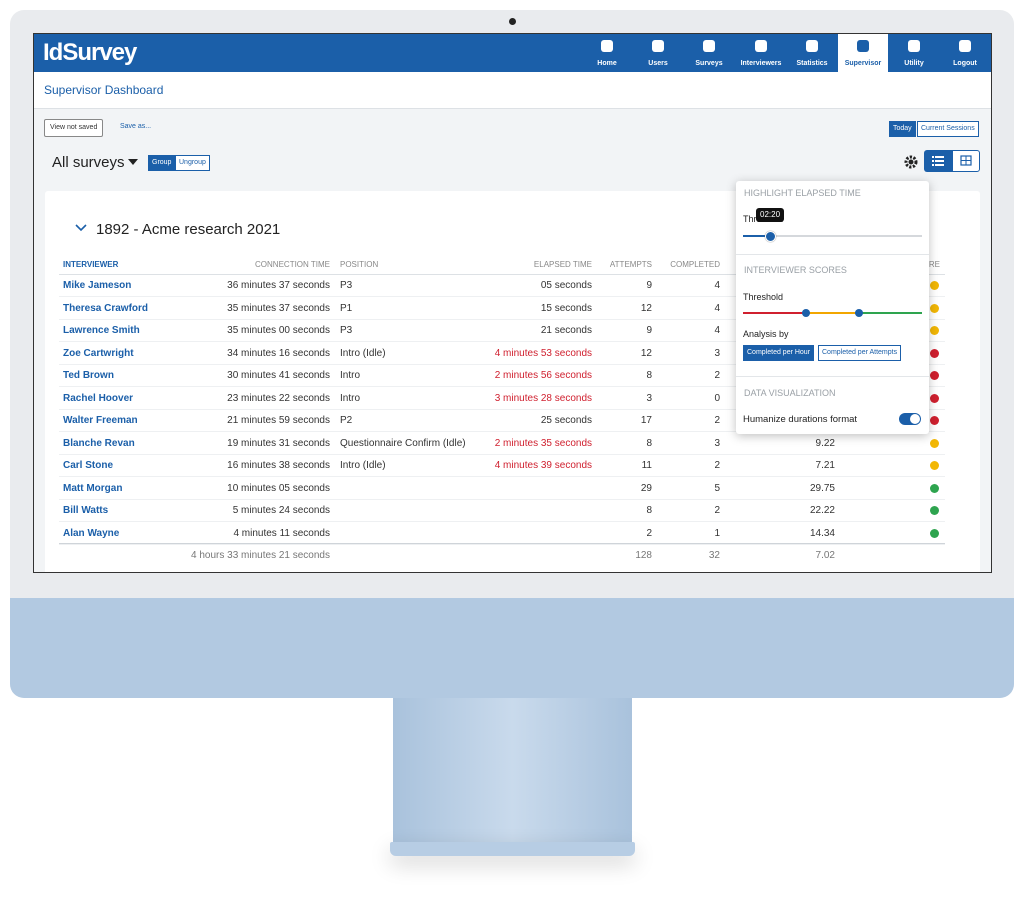 The width and height of the screenshot is (1024, 913). What do you see at coordinates (346, 420) in the screenshot?
I see `position: P2` at bounding box center [346, 420].